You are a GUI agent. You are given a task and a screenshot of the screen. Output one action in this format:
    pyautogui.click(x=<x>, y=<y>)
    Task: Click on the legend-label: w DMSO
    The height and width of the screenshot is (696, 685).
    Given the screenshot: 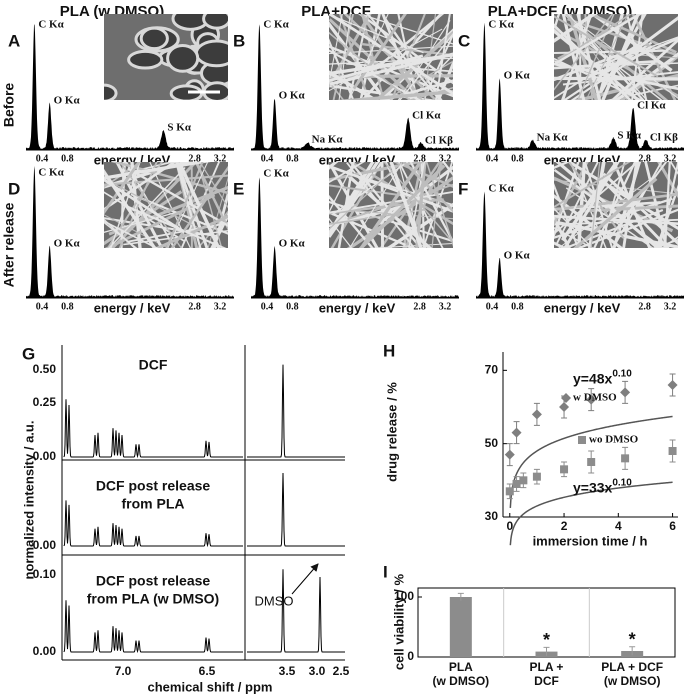 What is the action you would take?
    pyautogui.click(x=595, y=398)
    